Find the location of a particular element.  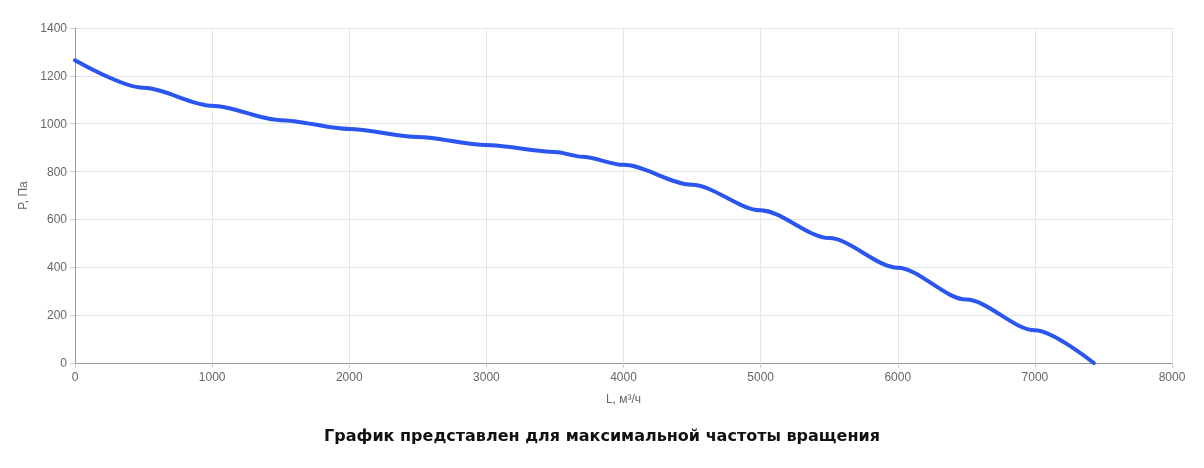

y-tick-label: 800 is located at coordinates (57, 171).